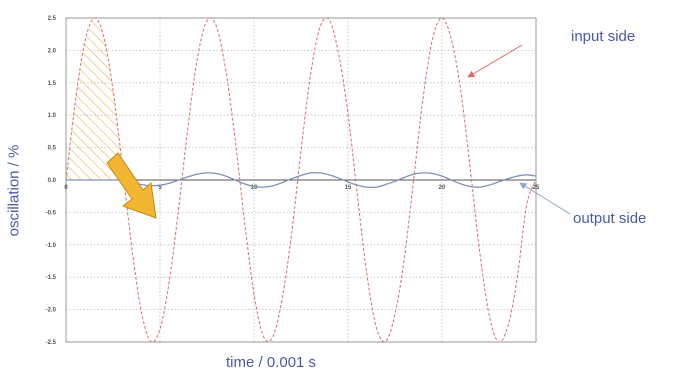  Describe the element at coordinates (610, 218) in the screenshot. I see `output-side-label: output side` at that location.